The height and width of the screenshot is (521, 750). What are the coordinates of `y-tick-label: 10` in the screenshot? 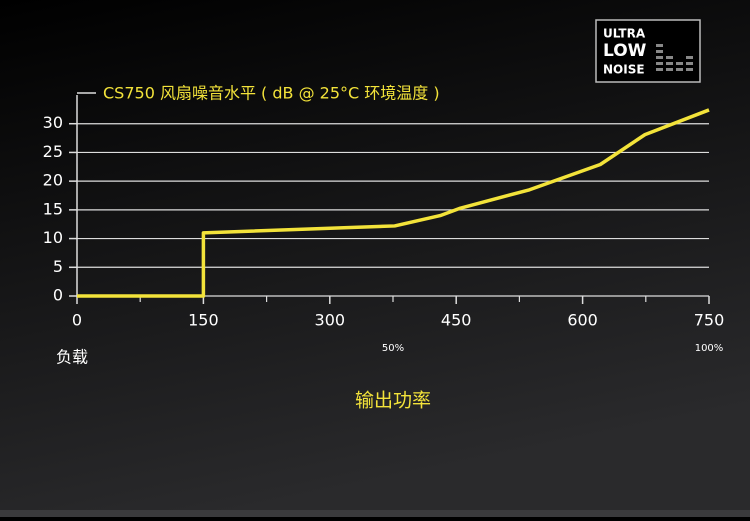 It's located at (53, 237).